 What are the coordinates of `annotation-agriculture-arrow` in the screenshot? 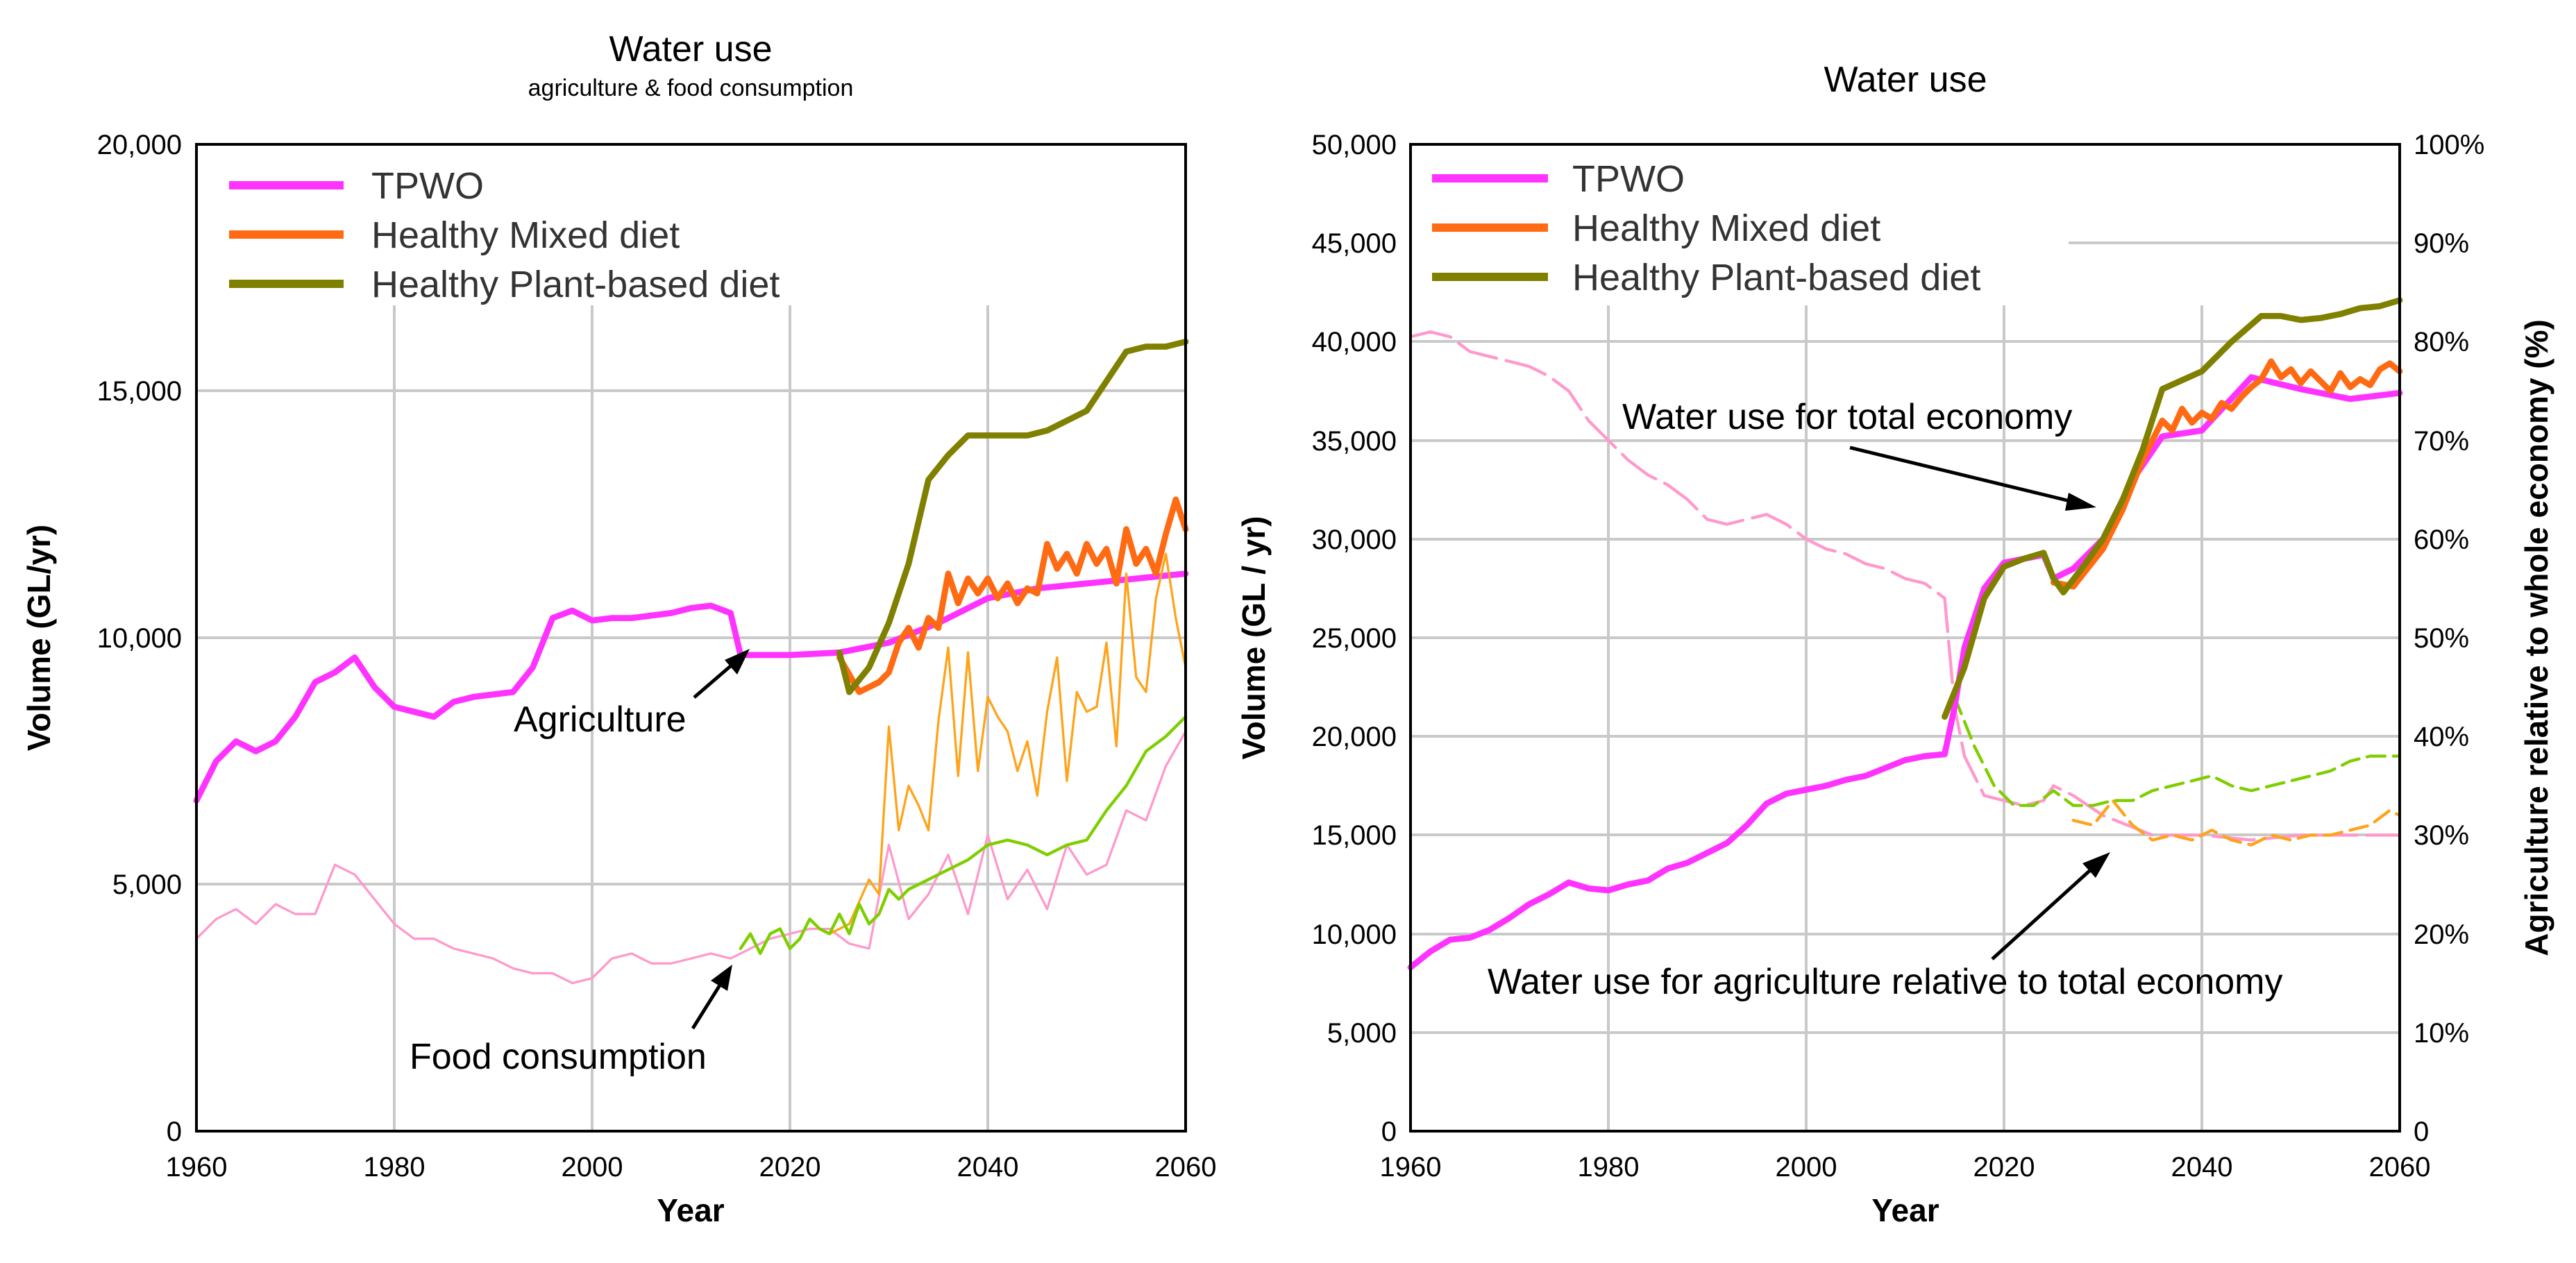 It's located at (714, 680).